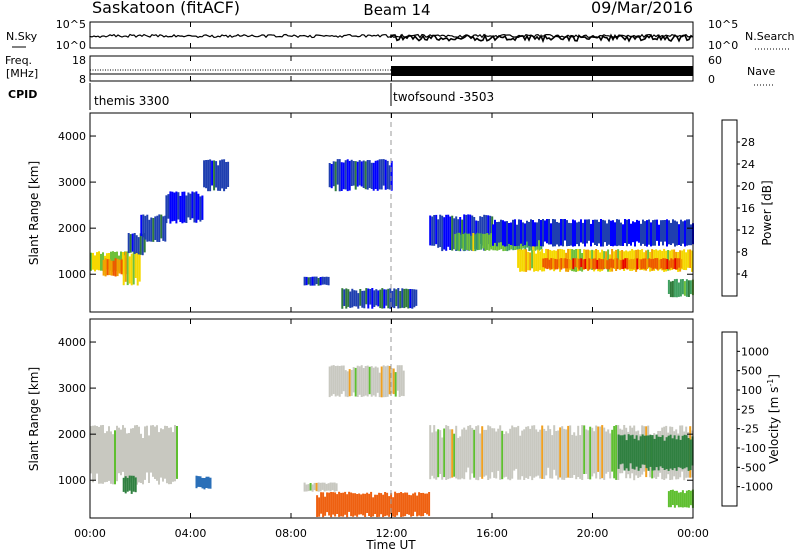 The image size is (800, 554). What do you see at coordinates (753, 448) in the screenshot?
I see `colorbar-tick-label: -100` at bounding box center [753, 448].